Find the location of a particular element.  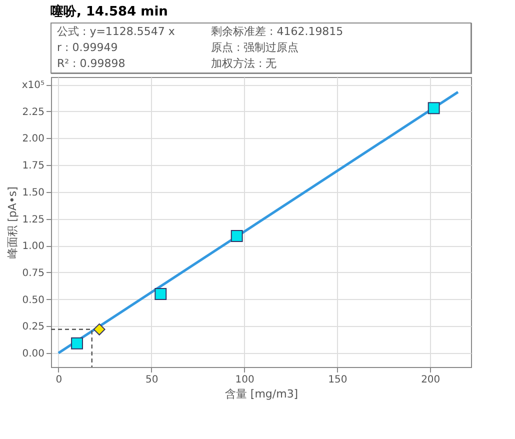

y-tick-label: 2.25 is located at coordinates (33, 112).